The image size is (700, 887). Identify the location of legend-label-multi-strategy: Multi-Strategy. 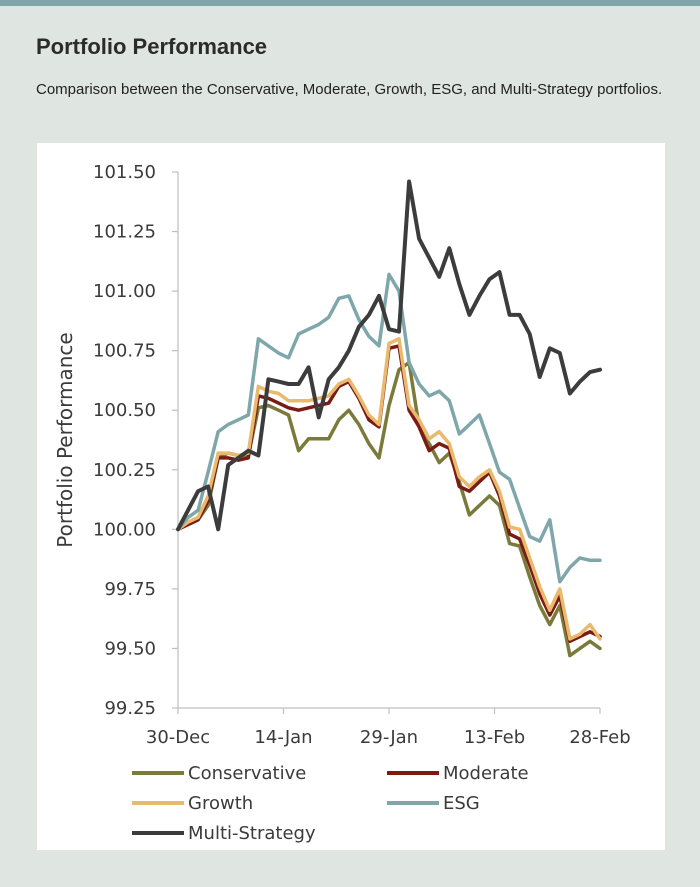
(252, 833).